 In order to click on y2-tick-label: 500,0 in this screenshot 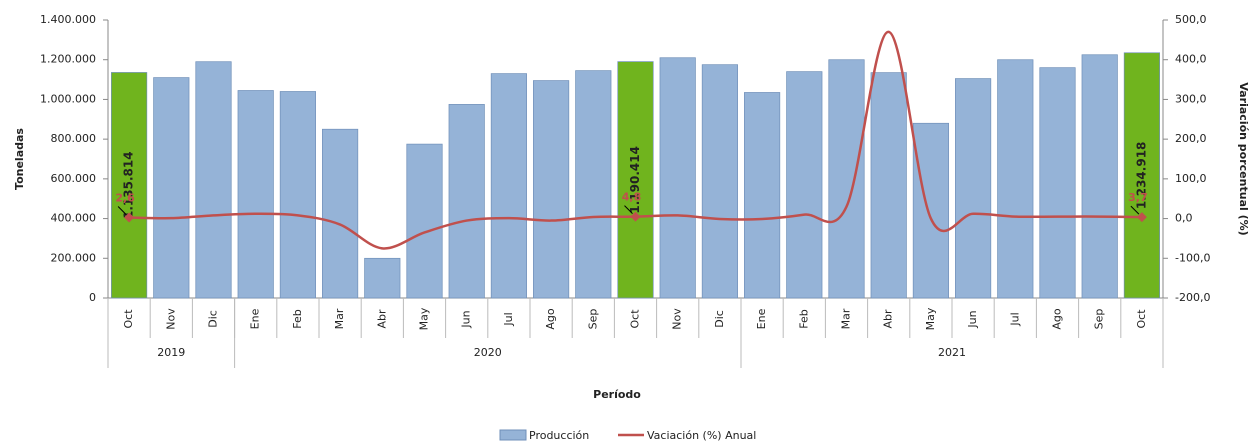, I will do `click(1191, 19)`.